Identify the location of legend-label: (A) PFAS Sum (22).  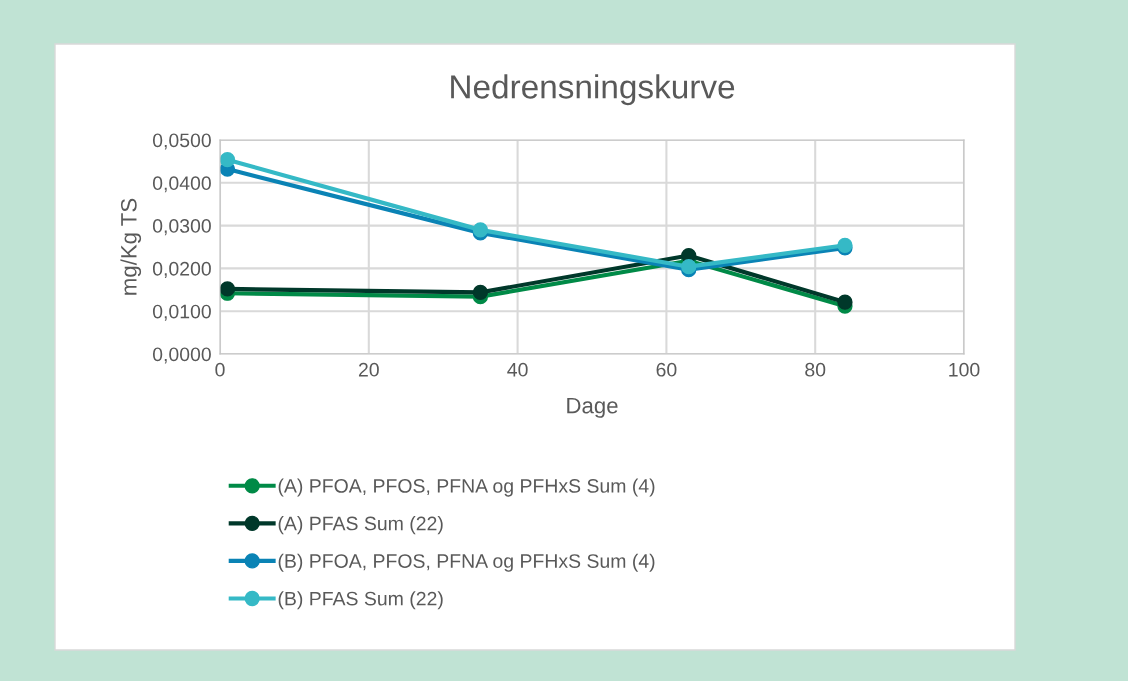
(360, 525).